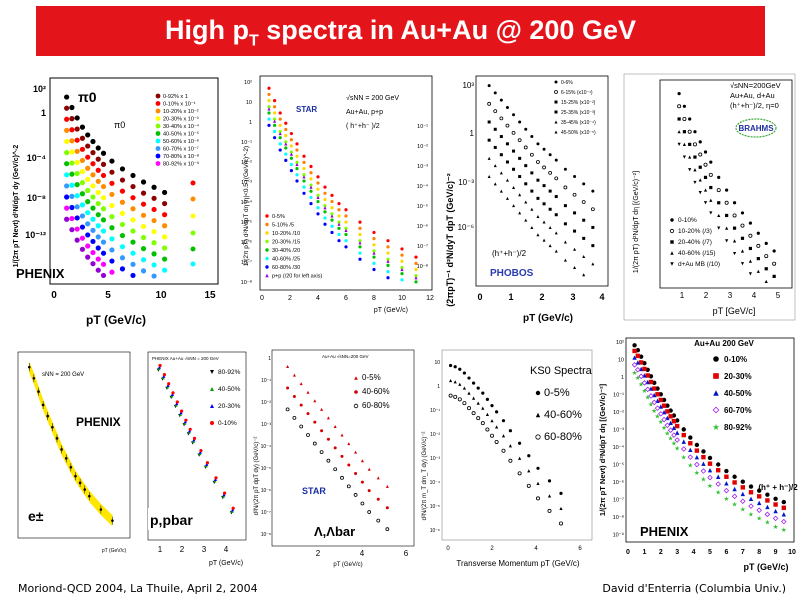 The width and height of the screenshot is (800, 600). I want to click on legend-entry: 40-60%, so click(563, 415).